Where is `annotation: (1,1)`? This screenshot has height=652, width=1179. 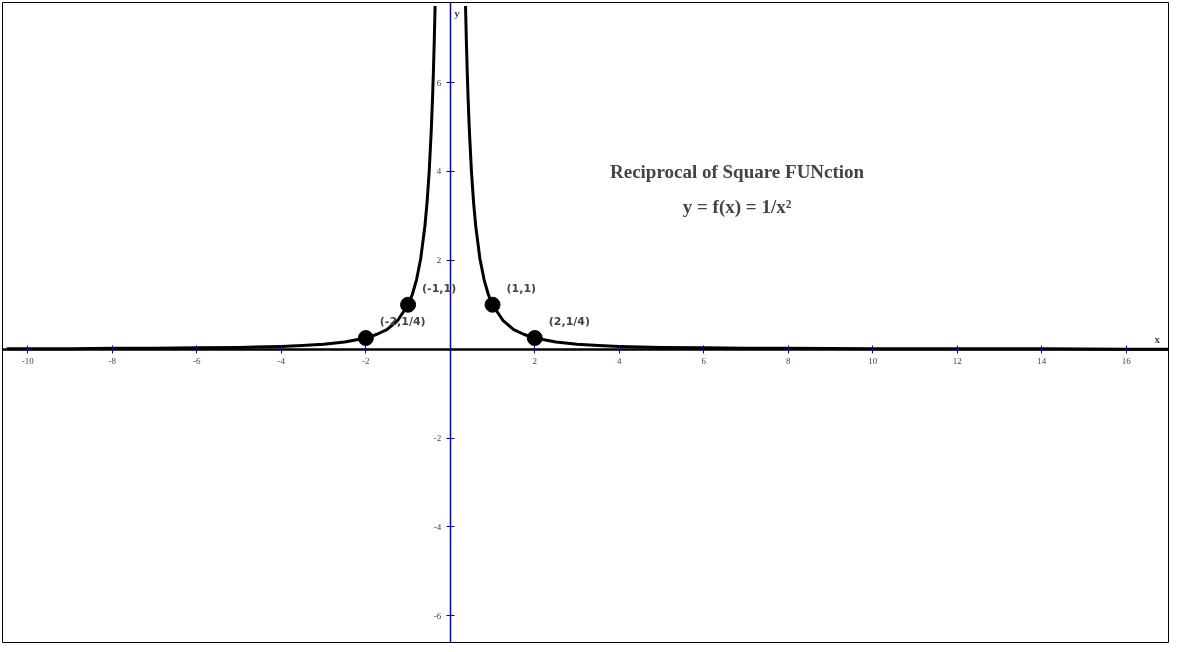 annotation: (1,1) is located at coordinates (521, 288).